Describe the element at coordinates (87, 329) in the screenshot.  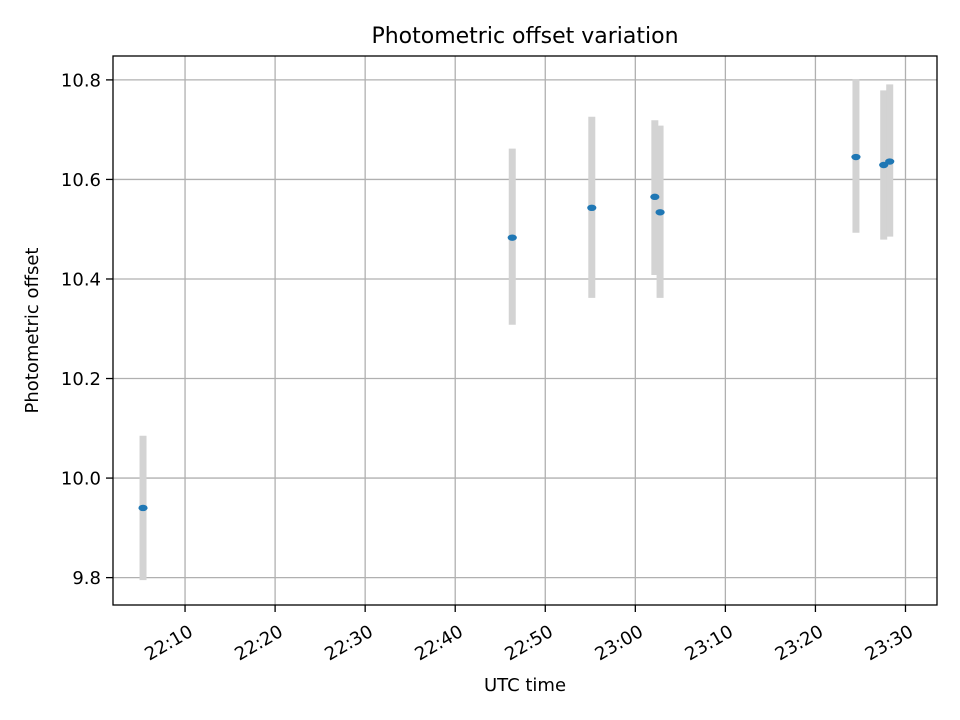
I see `y-axis-ticks: 9.8 10.0 10.2 10.4 10.6 10.8` at that location.